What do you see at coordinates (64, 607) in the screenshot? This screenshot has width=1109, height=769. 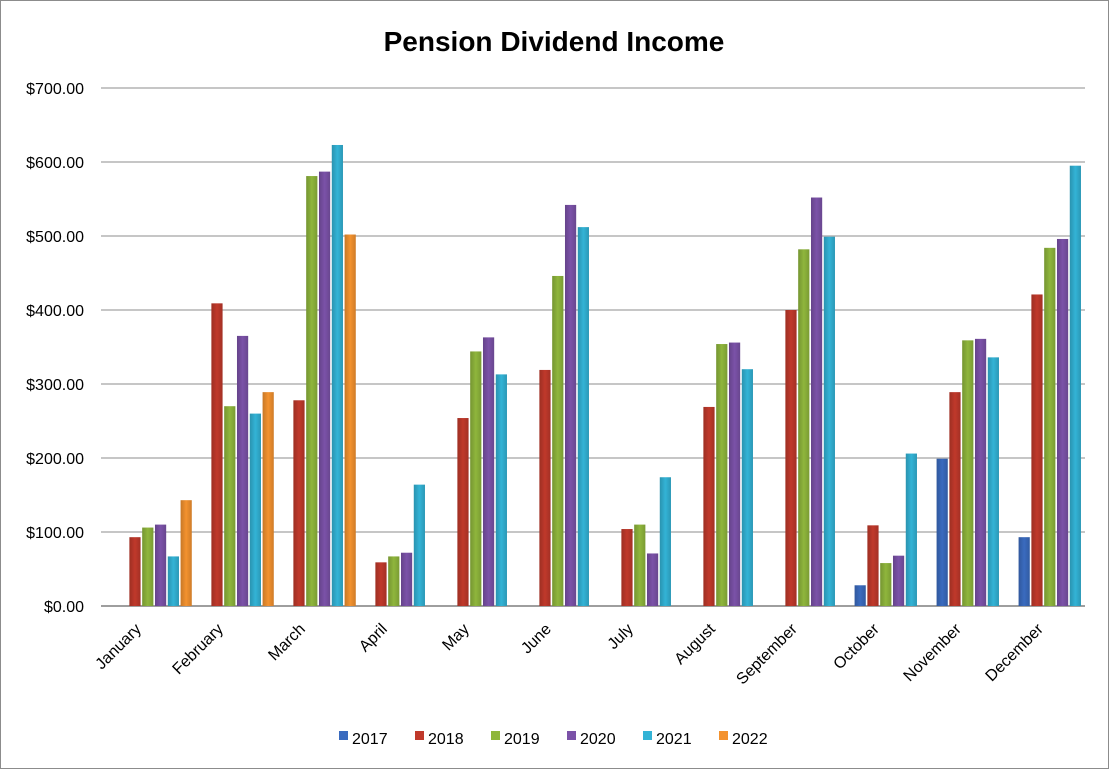 I see `y-tick-label: $0.00` at bounding box center [64, 607].